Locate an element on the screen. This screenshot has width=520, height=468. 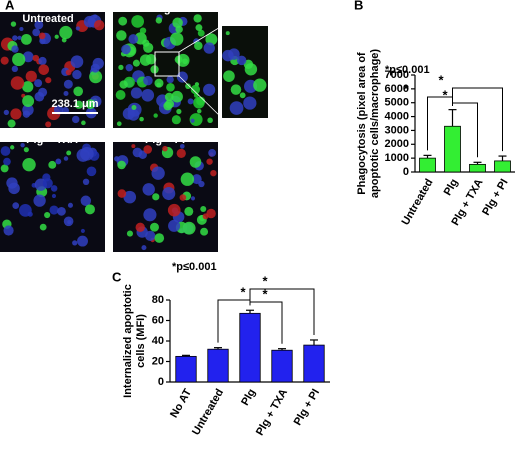
significance-label: * is located at coordinates (406, 88).